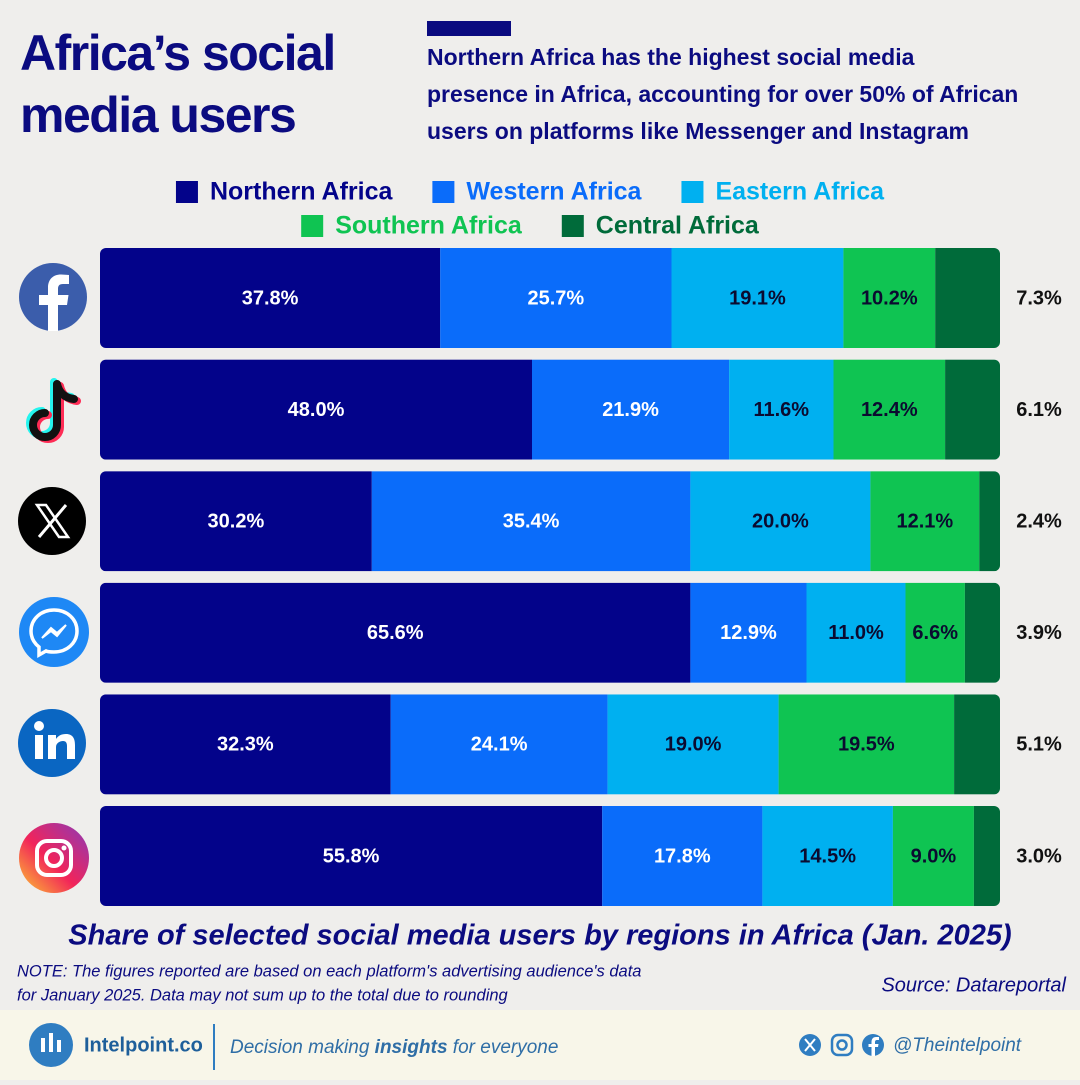 The image size is (1080, 1085). I want to click on data-label: 24.1%, so click(499, 745).